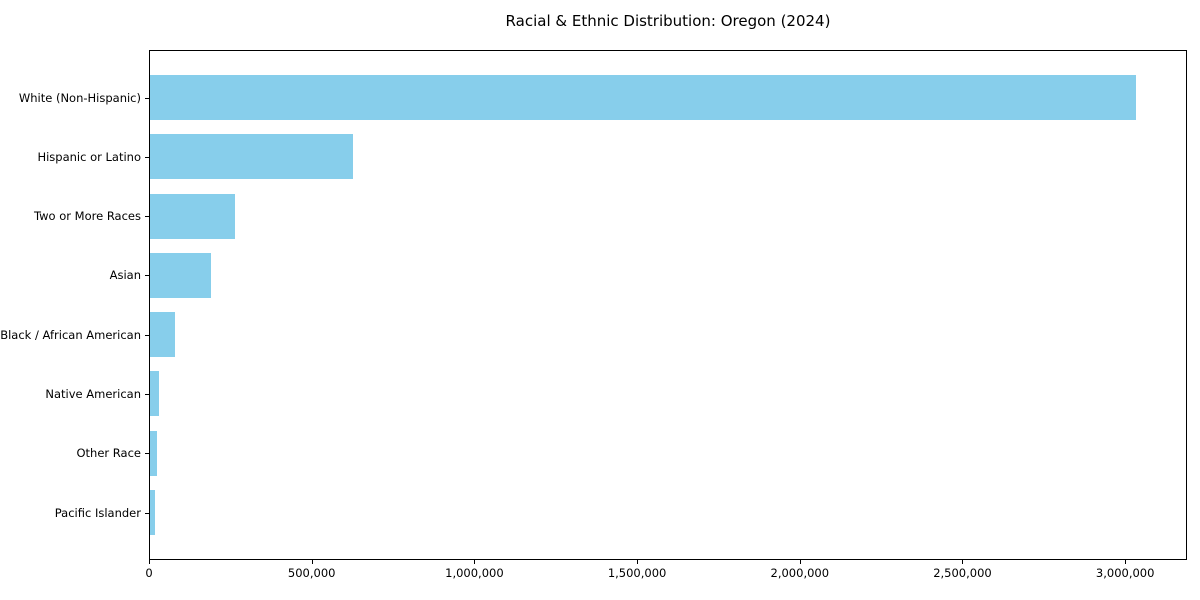  Describe the element at coordinates (474, 573) in the screenshot. I see `x-tick-label: 1,000,000` at that location.